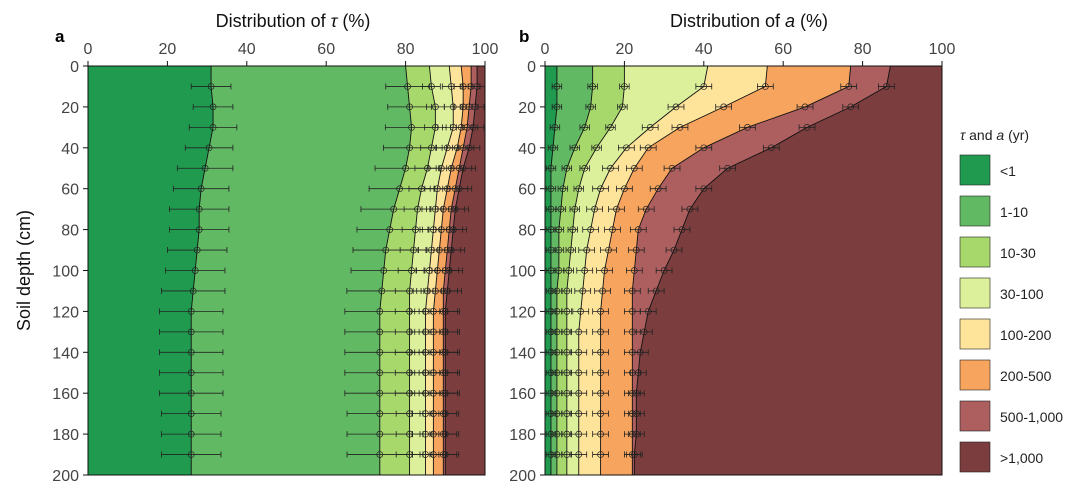 The width and height of the screenshot is (1088, 486). I want to click on x-tick-label: 100, so click(942, 49).